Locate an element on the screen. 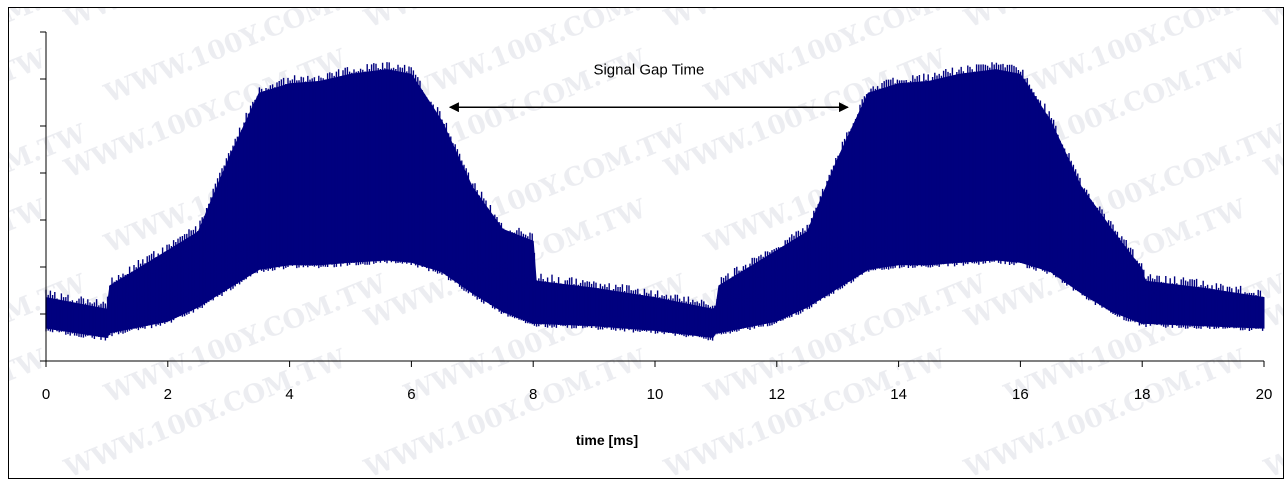 The width and height of the screenshot is (1287, 483). x-tick-label-0: 0 is located at coordinates (46, 394).